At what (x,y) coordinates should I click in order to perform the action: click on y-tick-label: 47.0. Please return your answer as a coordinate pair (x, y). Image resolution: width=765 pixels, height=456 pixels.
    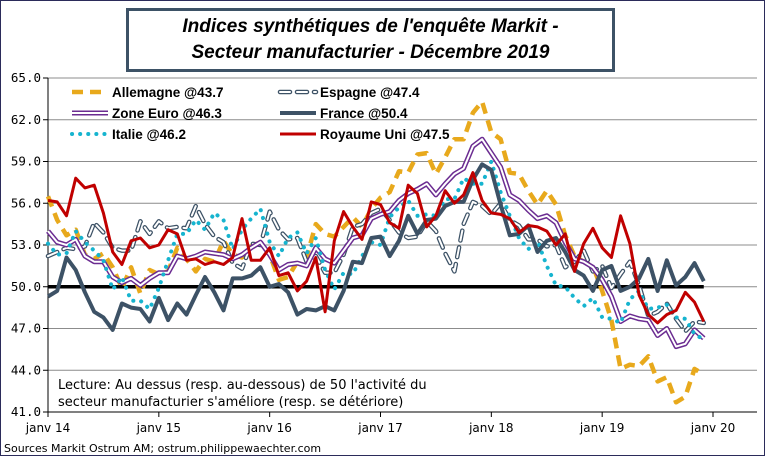
    Looking at the image, I should click on (26, 328).